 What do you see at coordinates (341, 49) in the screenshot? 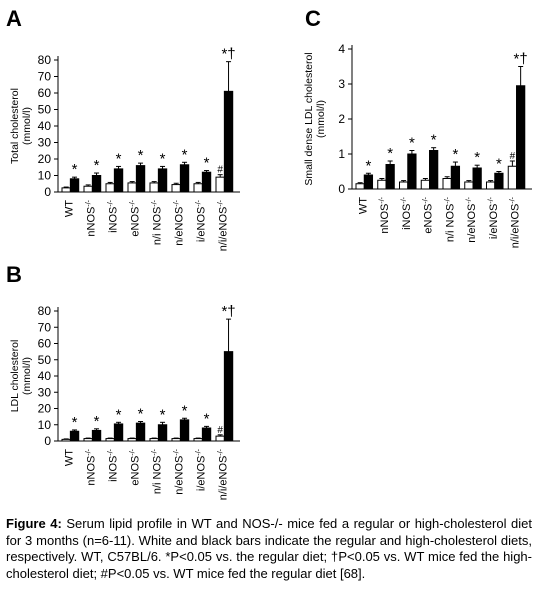
I see `y-tick-label: 4` at bounding box center [341, 49].